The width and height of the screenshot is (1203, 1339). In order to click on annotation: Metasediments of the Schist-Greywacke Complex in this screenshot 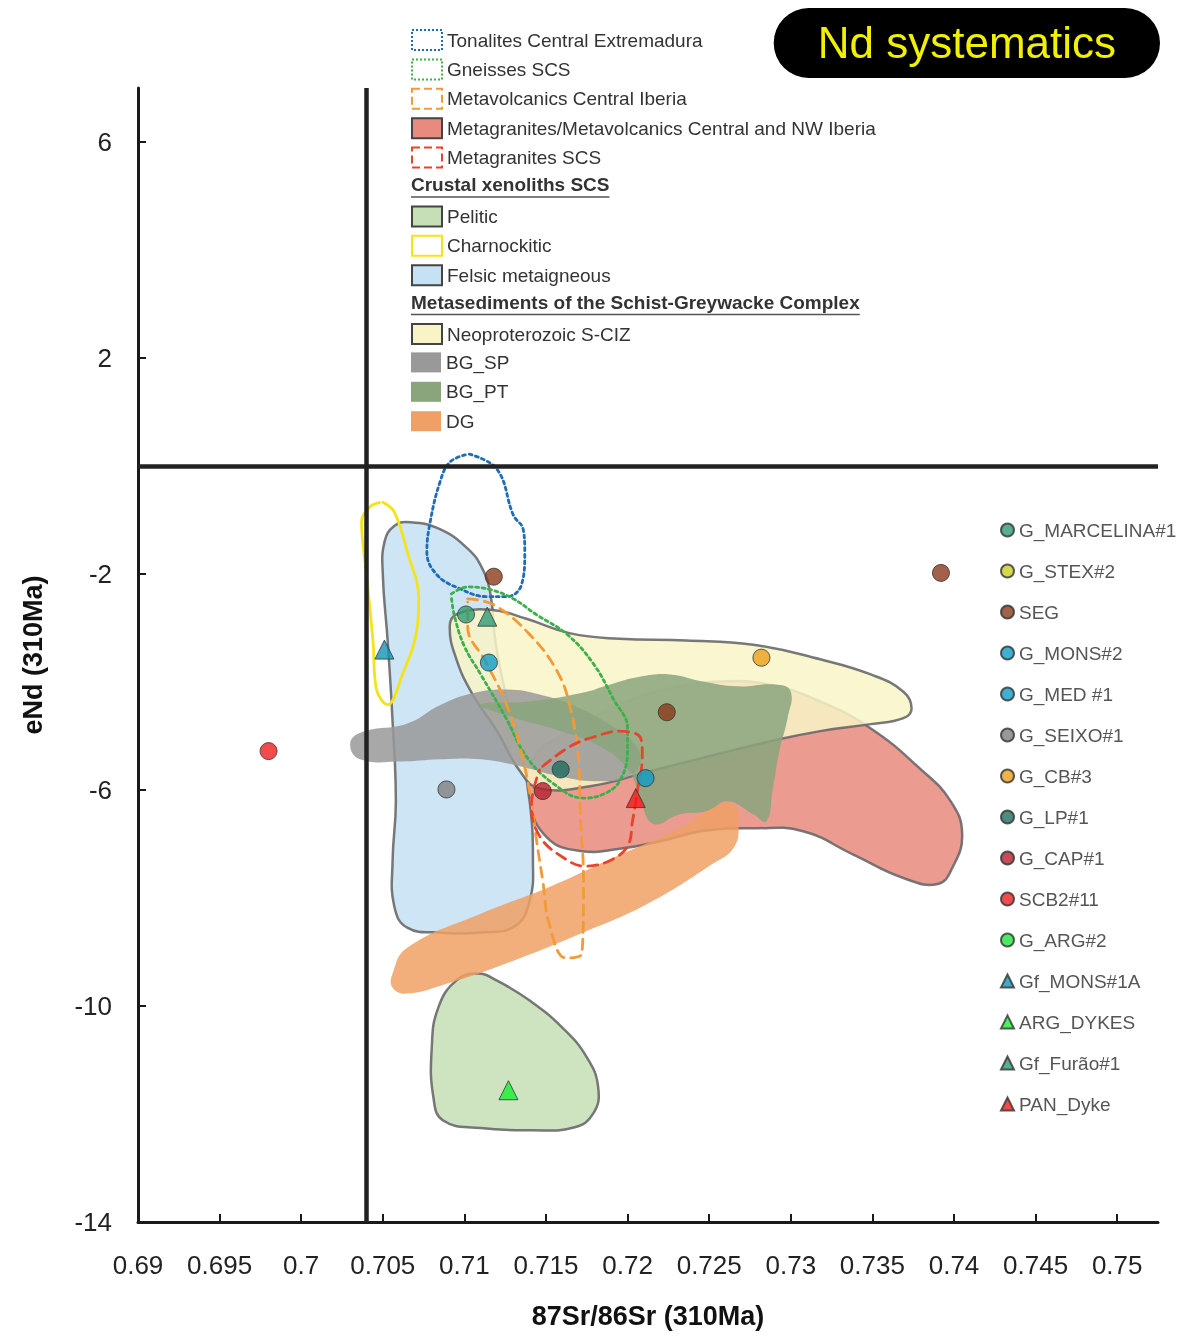, I will do `click(636, 302)`.